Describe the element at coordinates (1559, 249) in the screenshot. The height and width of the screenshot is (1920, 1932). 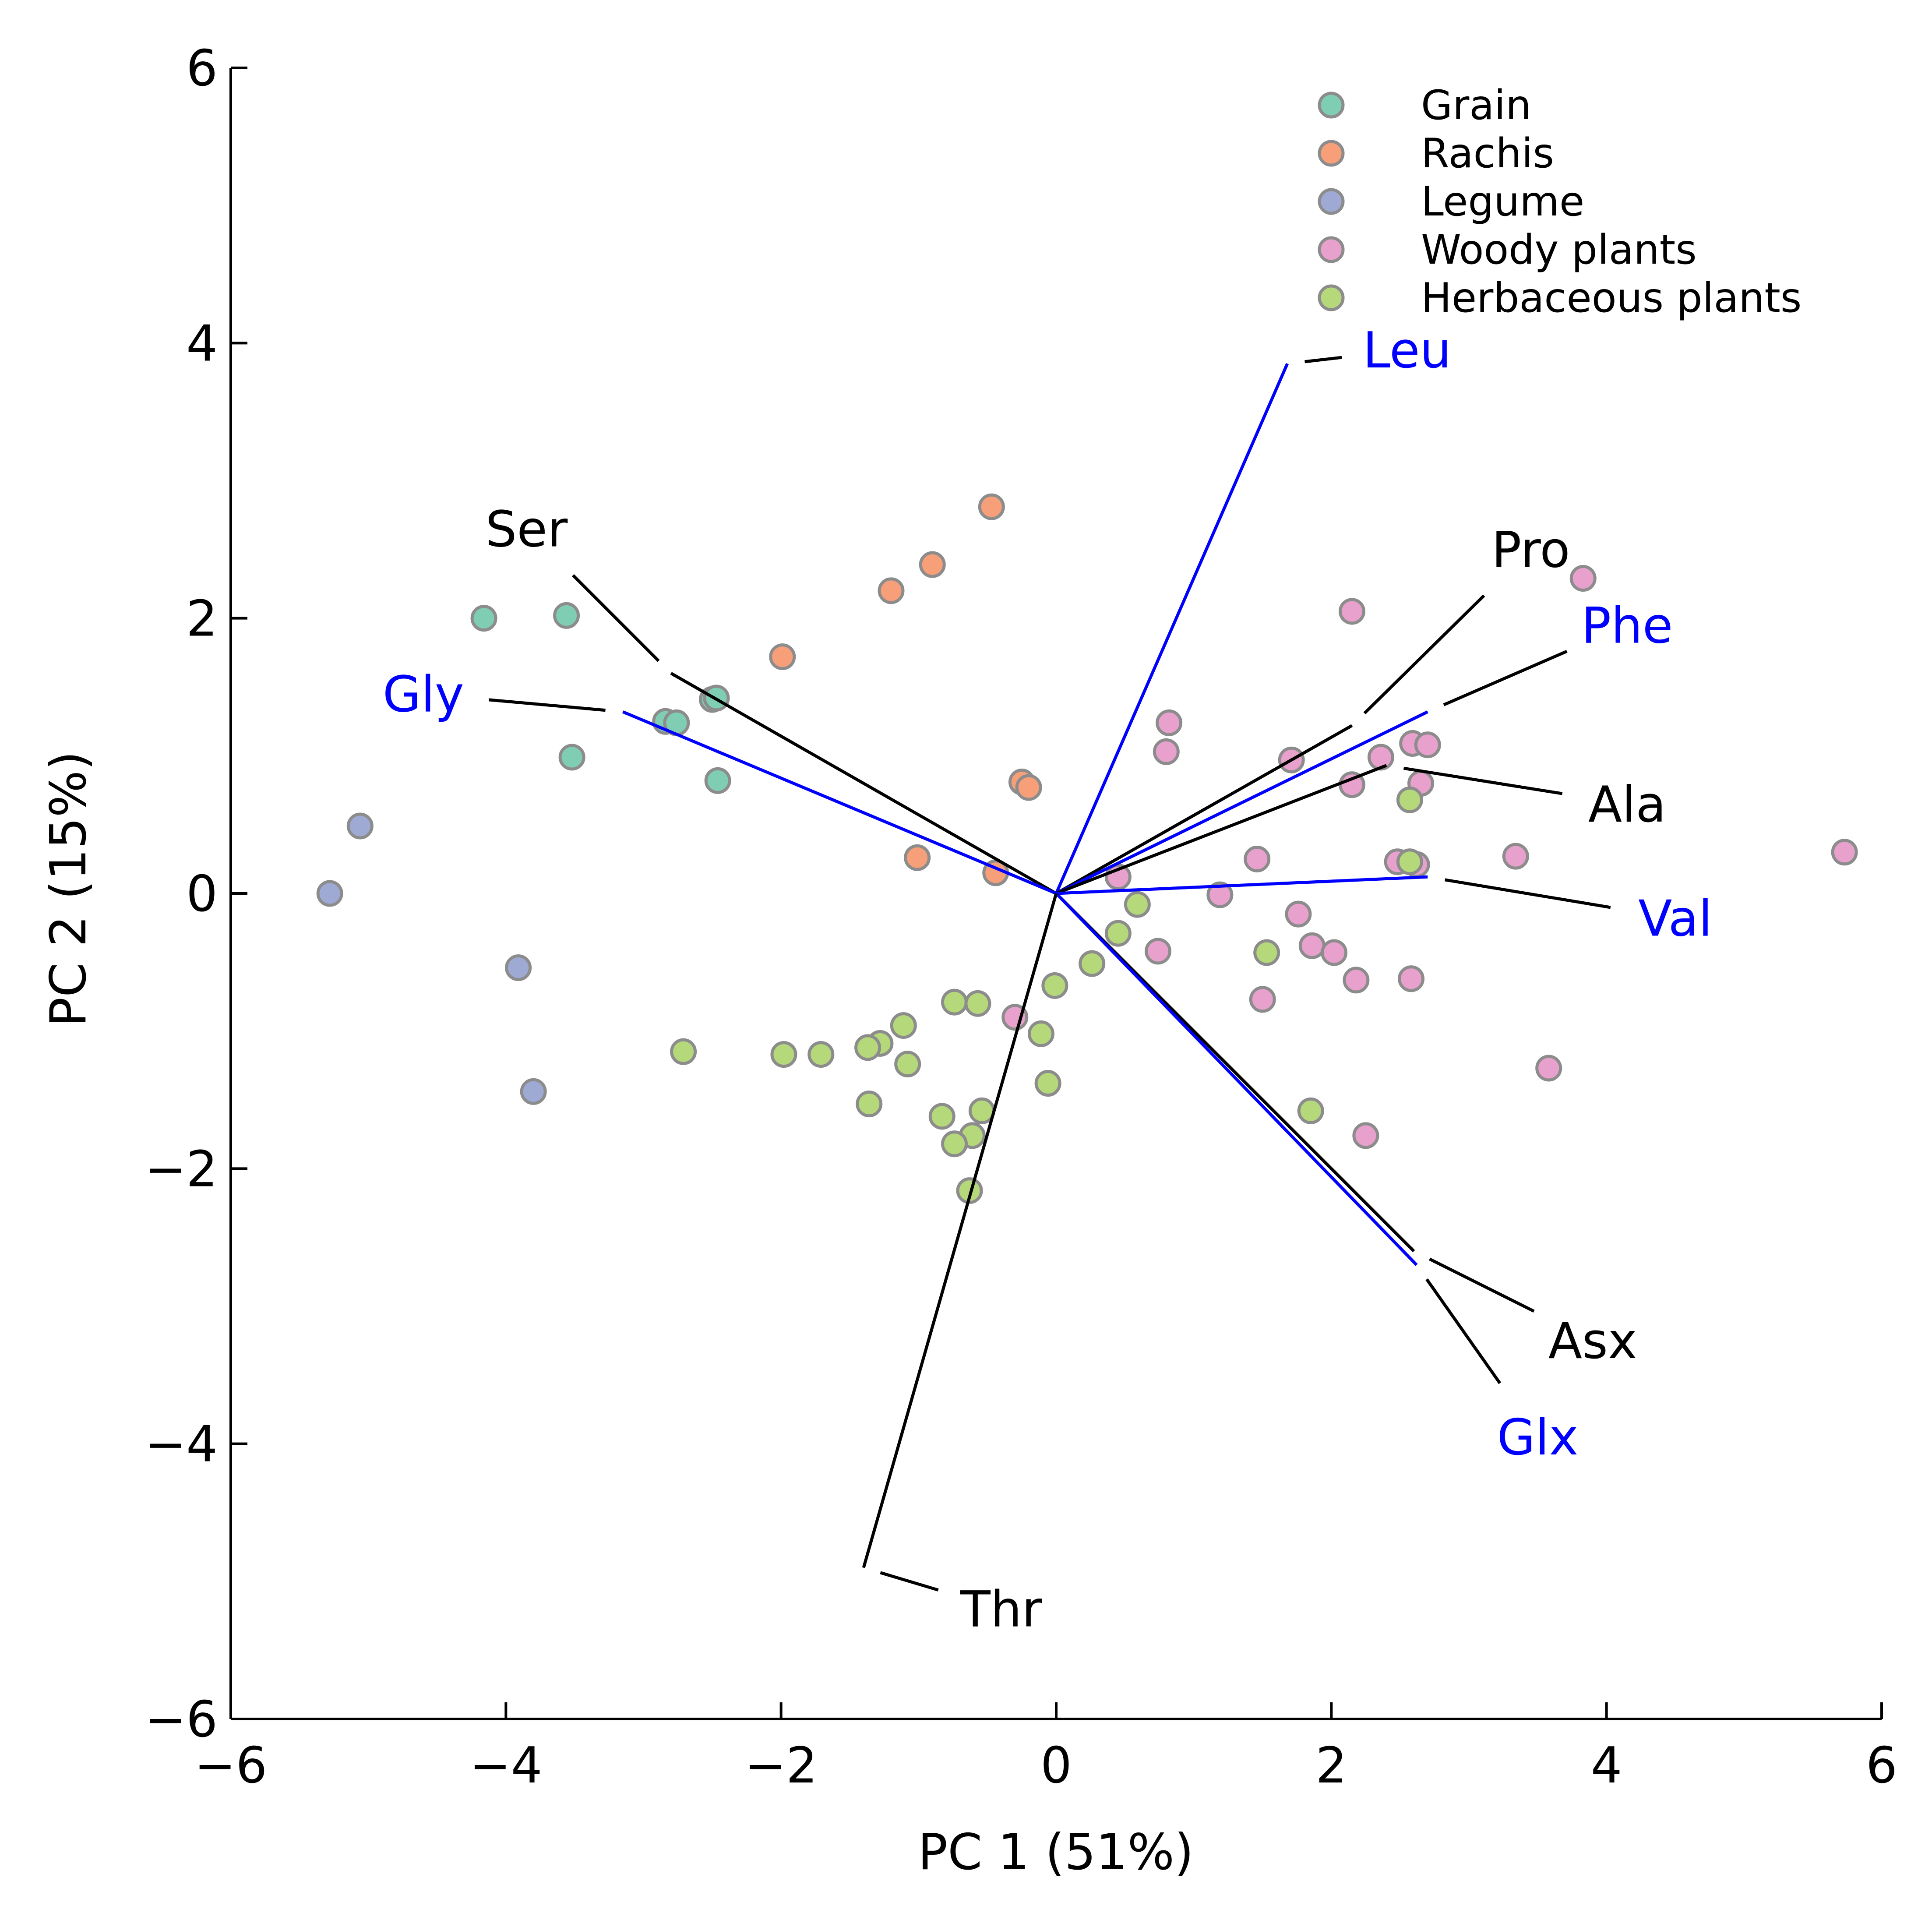
I see `legend-label: Woody plants` at that location.